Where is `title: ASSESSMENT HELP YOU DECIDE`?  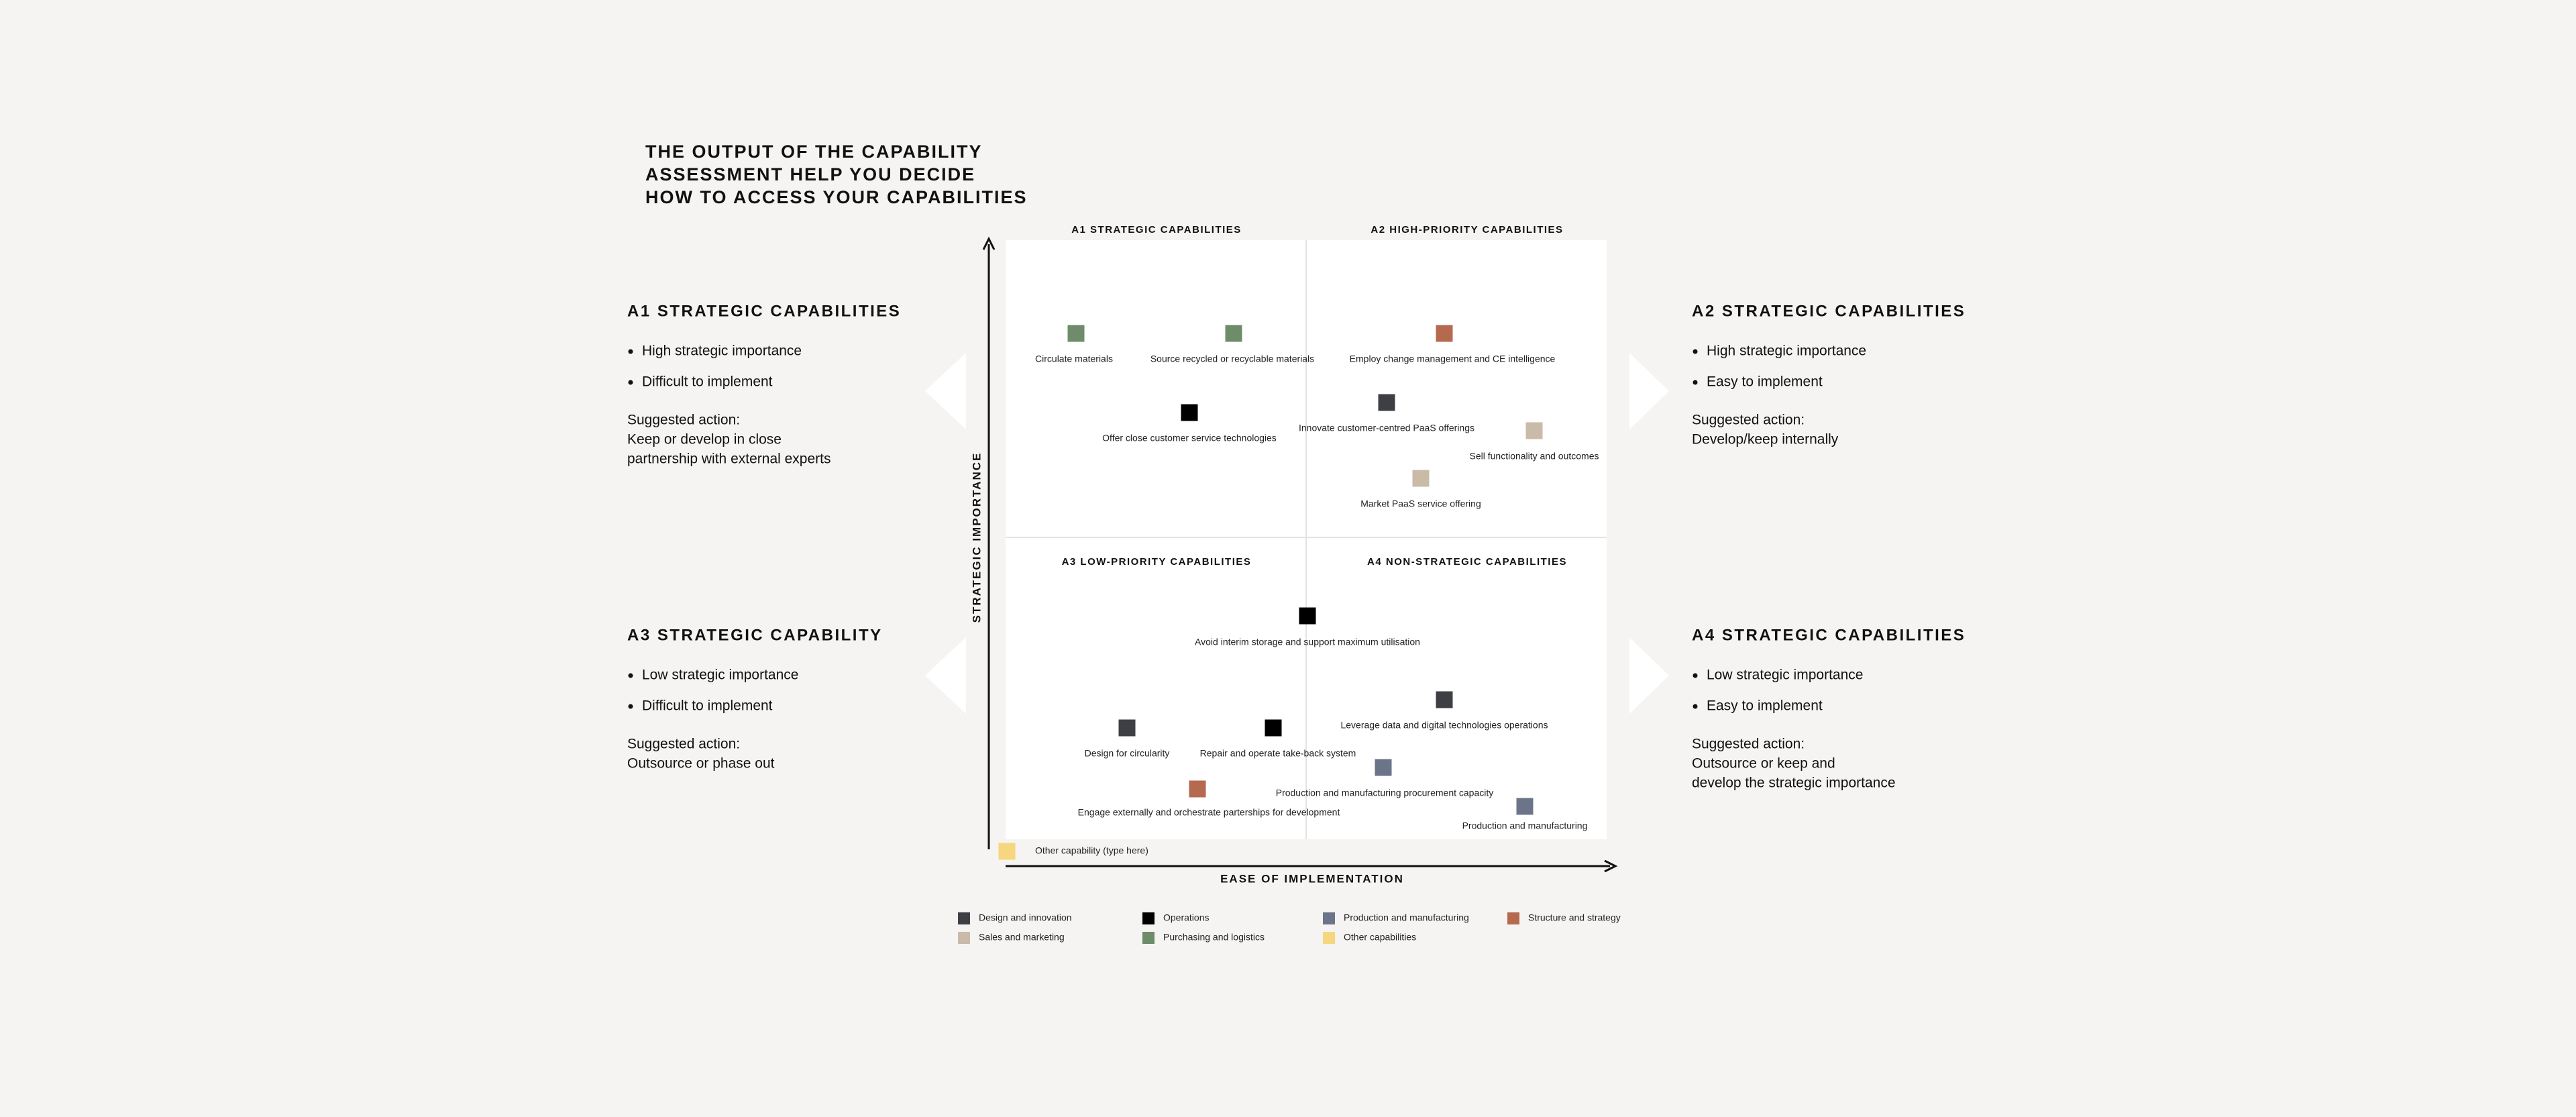 title: ASSESSMENT HELP YOU DECIDE is located at coordinates (810, 174).